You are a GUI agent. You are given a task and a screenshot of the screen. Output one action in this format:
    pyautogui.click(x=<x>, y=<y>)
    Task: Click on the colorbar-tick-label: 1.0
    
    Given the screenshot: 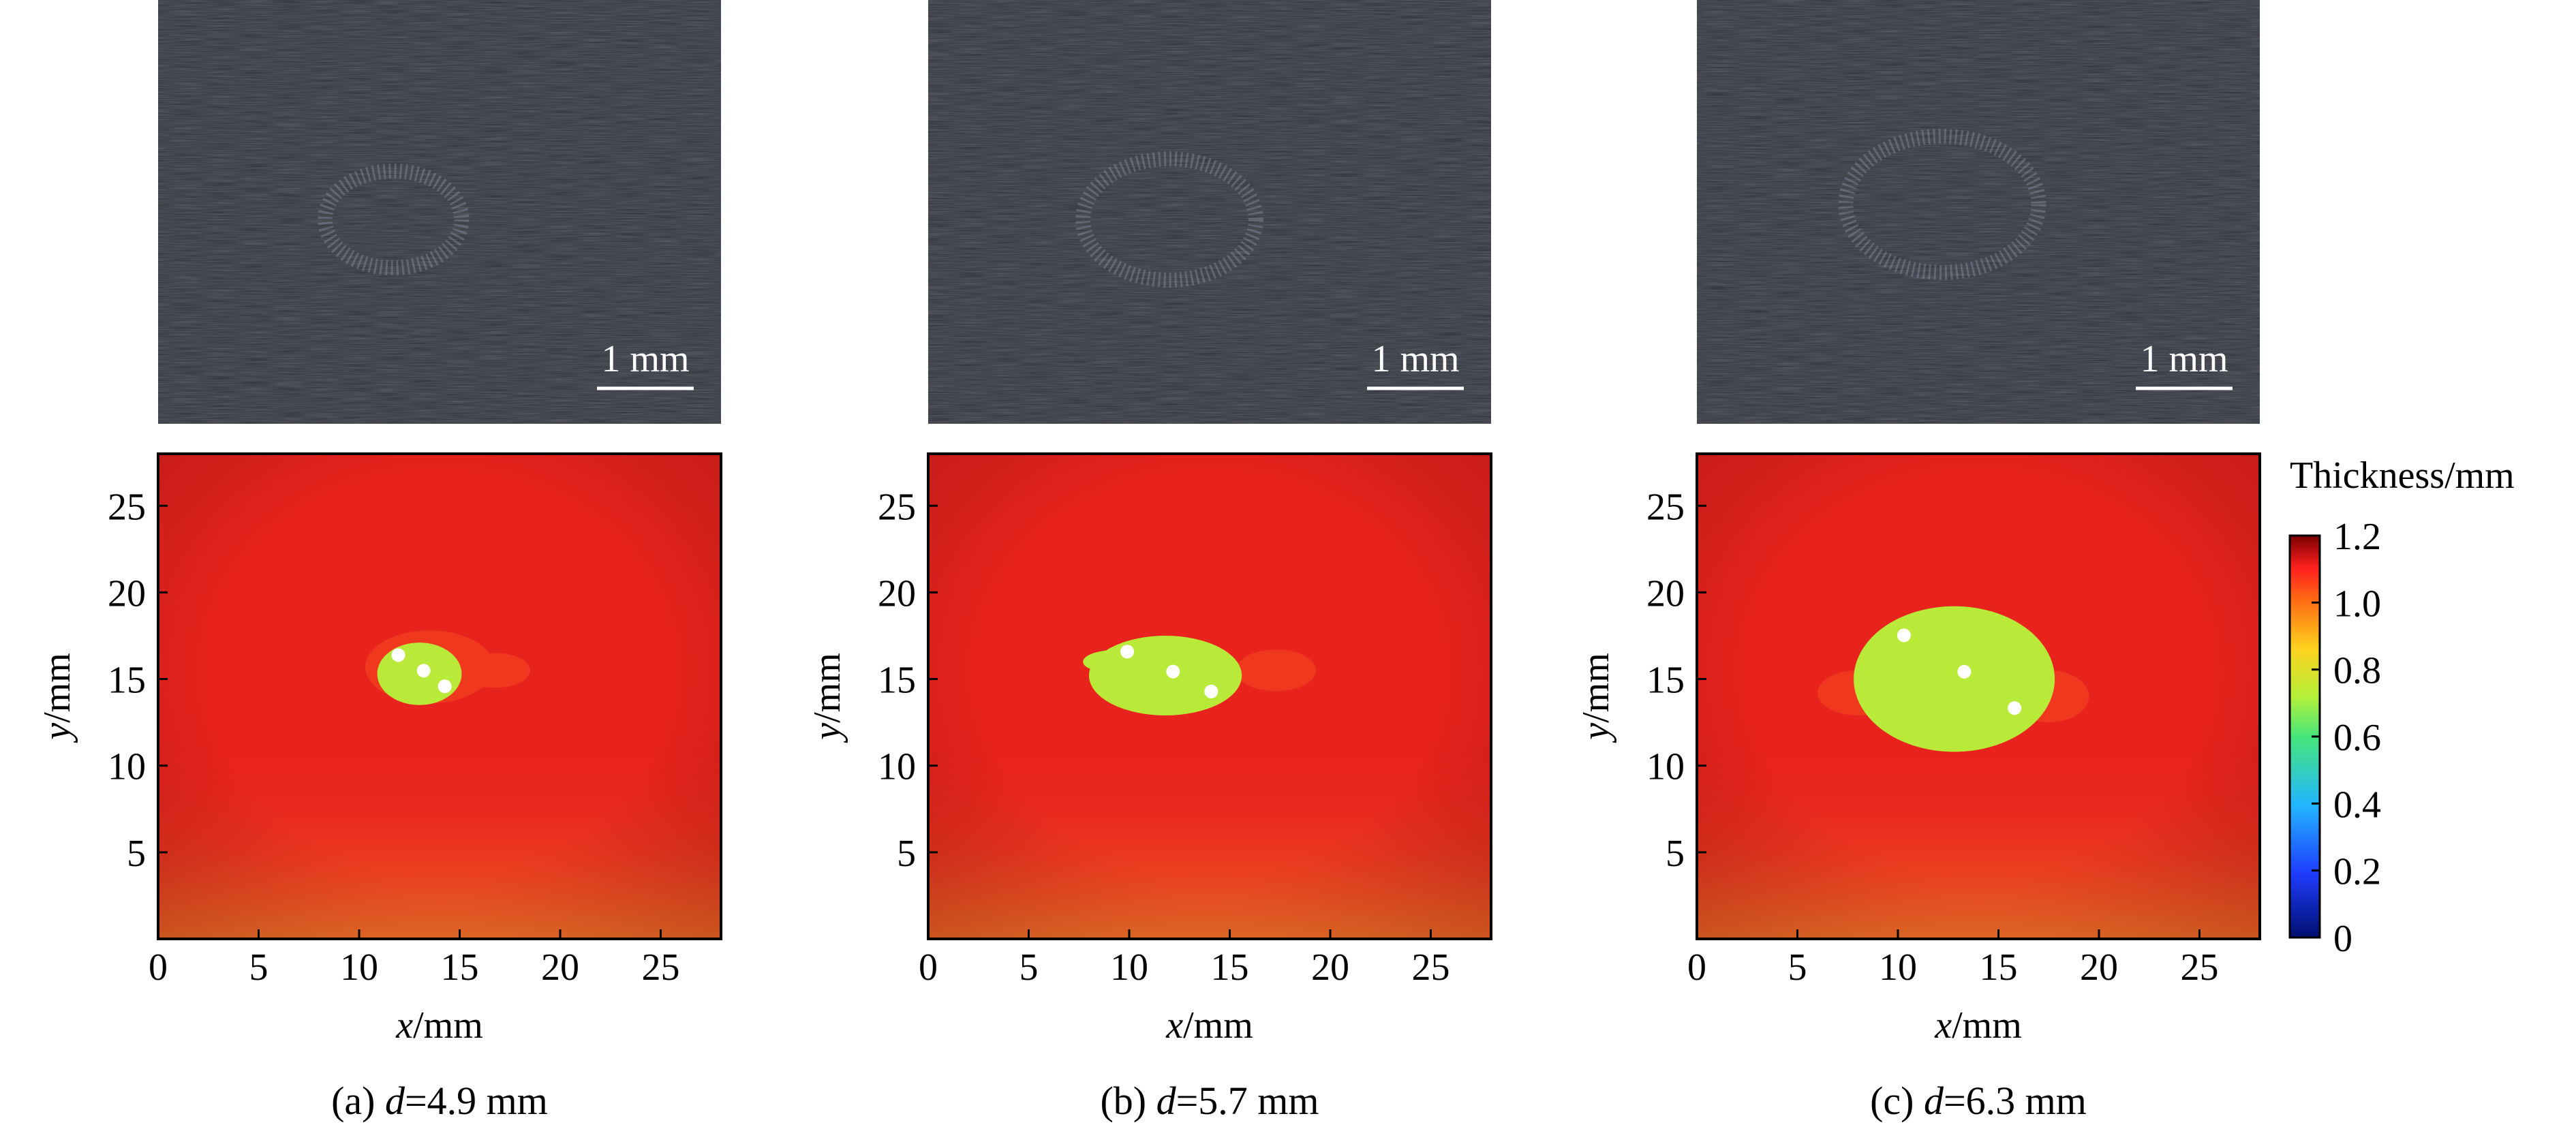 What is the action you would take?
    pyautogui.click(x=2357, y=604)
    